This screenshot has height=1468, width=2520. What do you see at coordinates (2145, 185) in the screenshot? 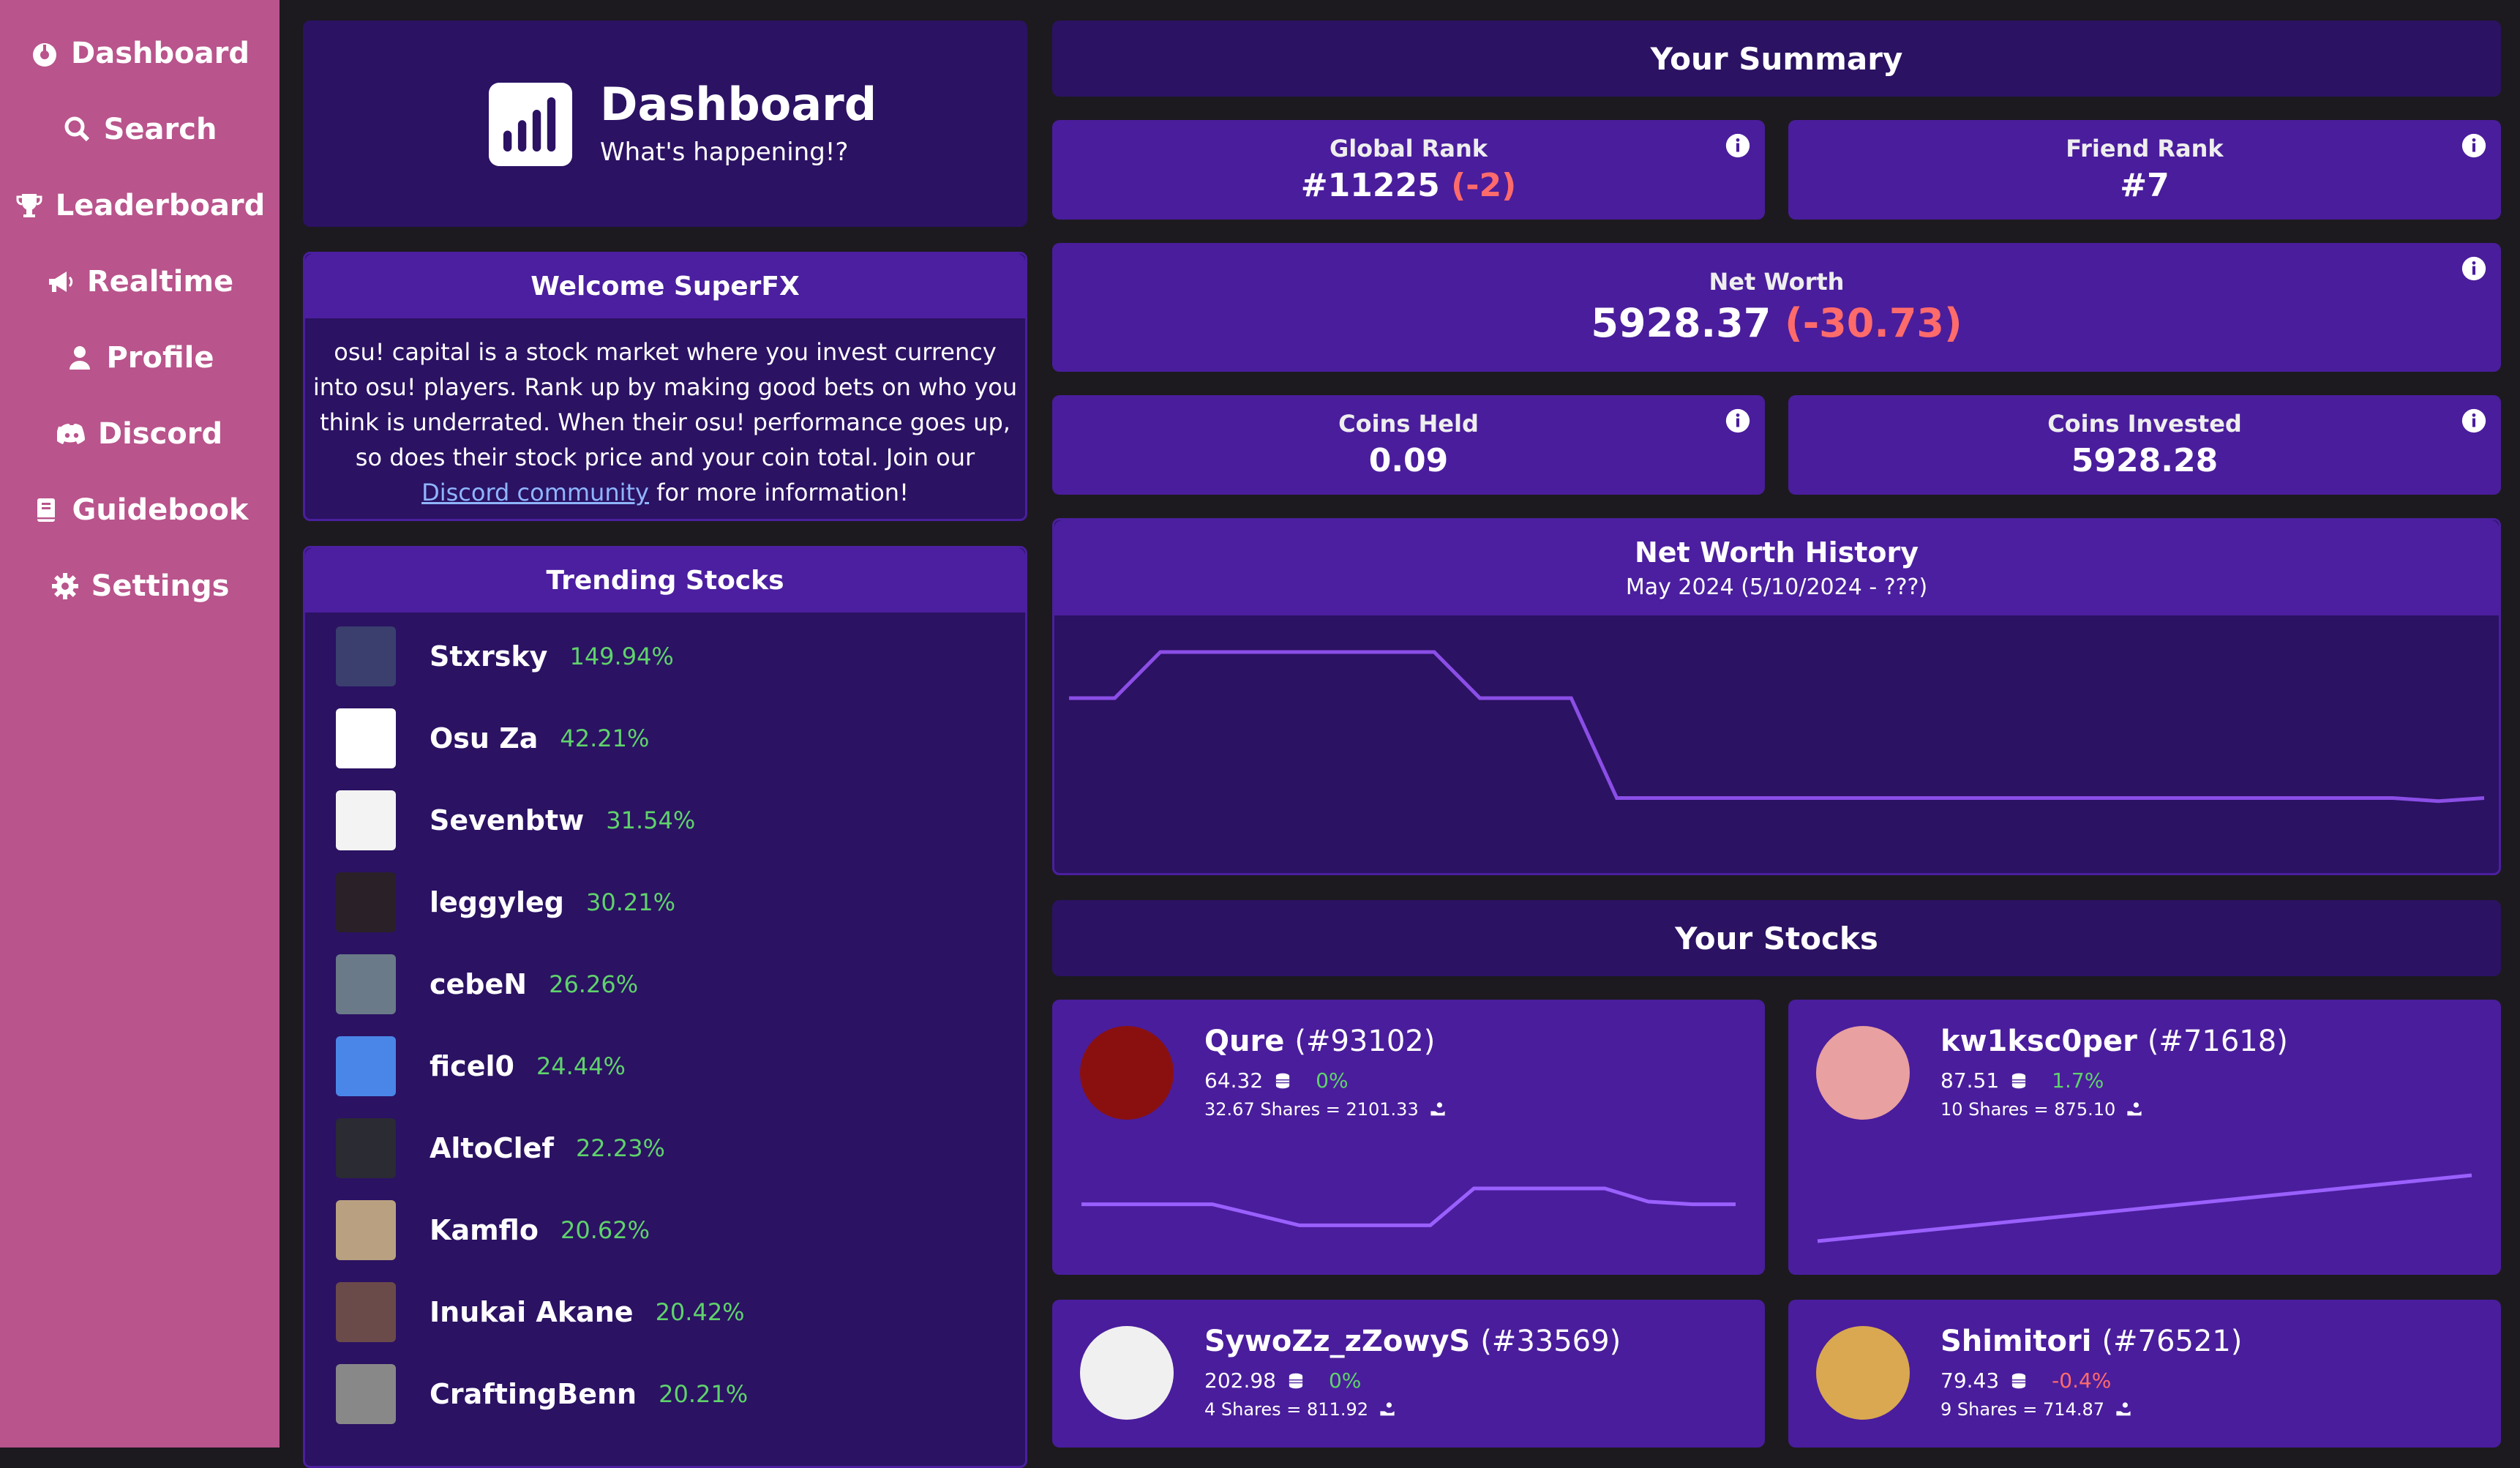
I see `friend-rank-value: #7` at bounding box center [2145, 185].